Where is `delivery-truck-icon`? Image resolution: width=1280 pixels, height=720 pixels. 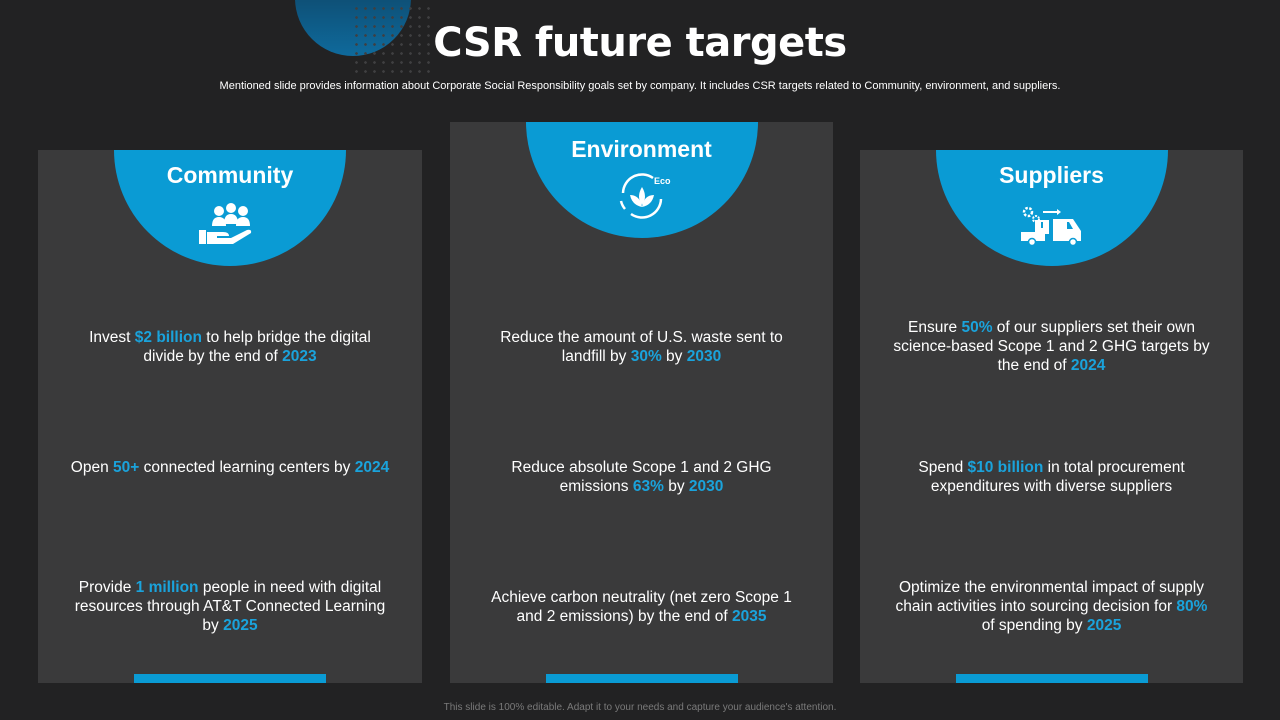
delivery-truck-icon is located at coordinates (1050, 226).